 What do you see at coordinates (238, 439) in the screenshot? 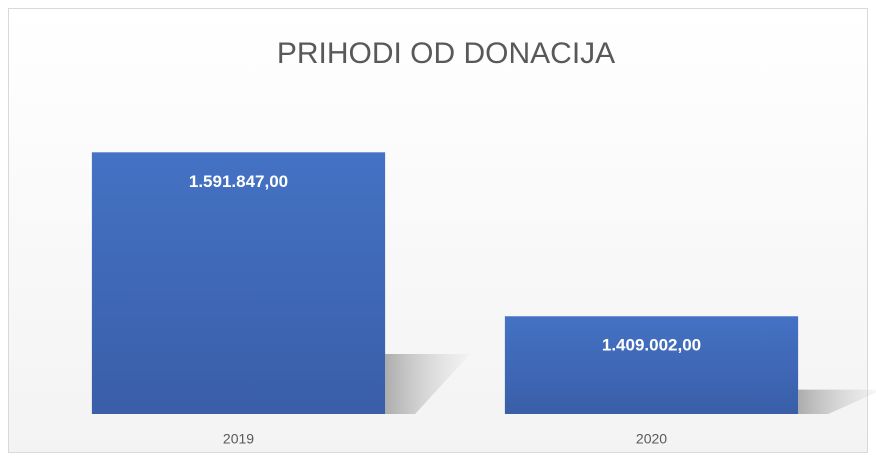
I see `x-tick-label: 2019` at bounding box center [238, 439].